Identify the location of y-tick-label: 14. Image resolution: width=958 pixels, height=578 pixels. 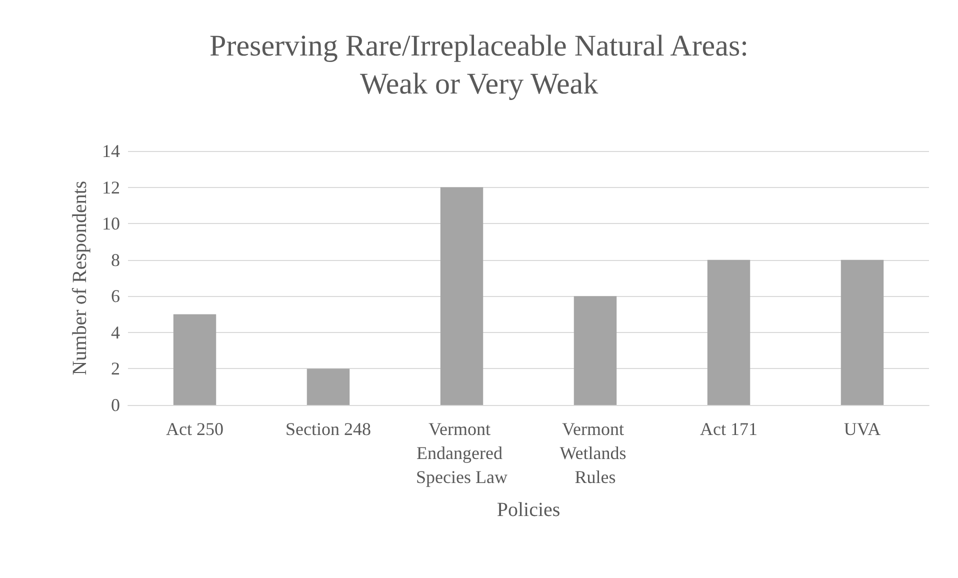
(111, 151).